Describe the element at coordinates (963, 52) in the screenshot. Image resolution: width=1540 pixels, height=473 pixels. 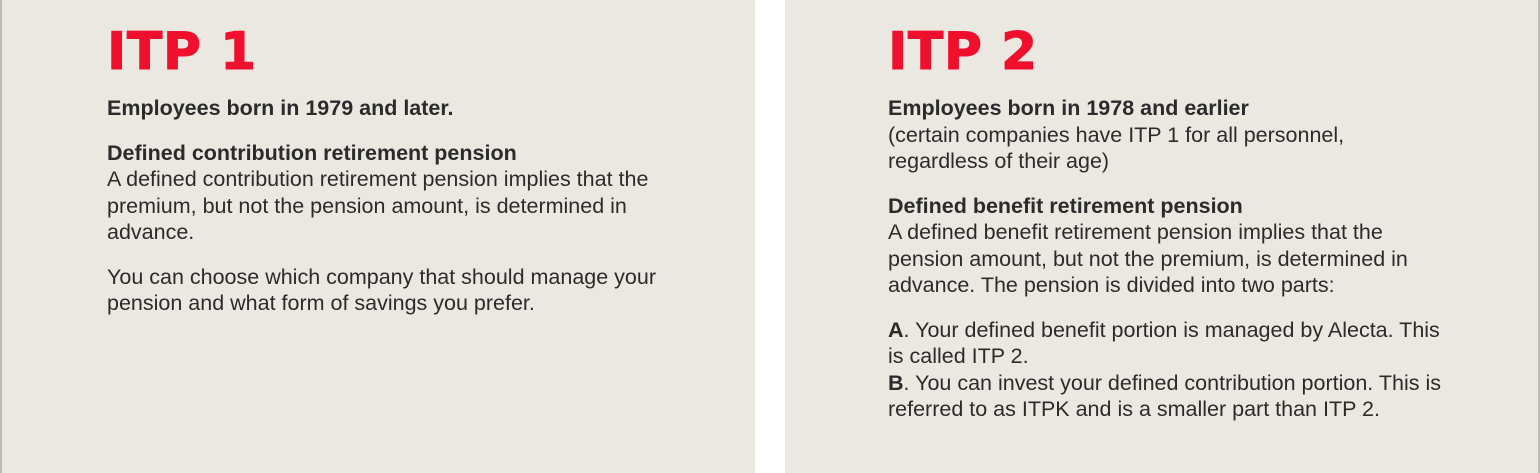
I see `itp2-title: ITP 2` at that location.